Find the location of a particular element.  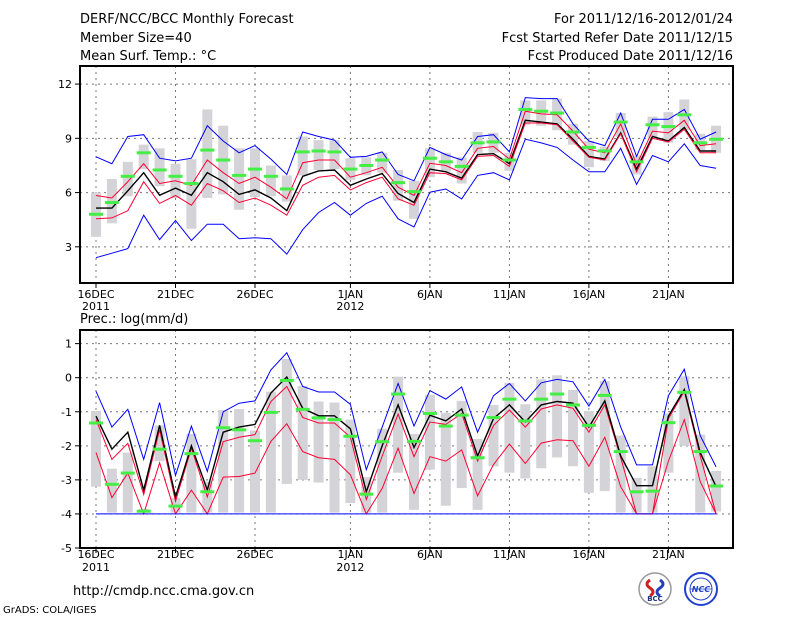

x-tick-label: 11JAN is located at coordinates (509, 294).